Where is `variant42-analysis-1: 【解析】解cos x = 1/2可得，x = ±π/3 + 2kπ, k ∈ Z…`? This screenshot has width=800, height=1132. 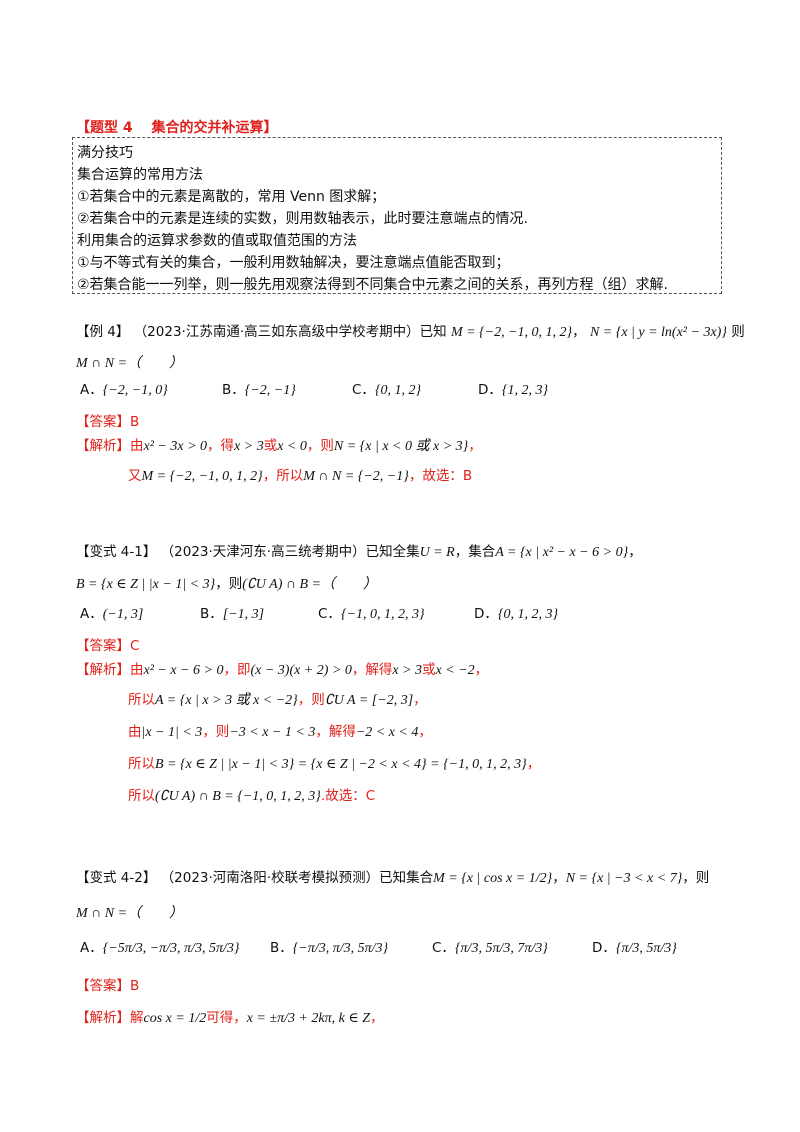
variant42-analysis-1: 【解析】解cos x = 1/2可得，x = ±π/3 + 2kπ, k ∈ Z… is located at coordinates (230, 1018).